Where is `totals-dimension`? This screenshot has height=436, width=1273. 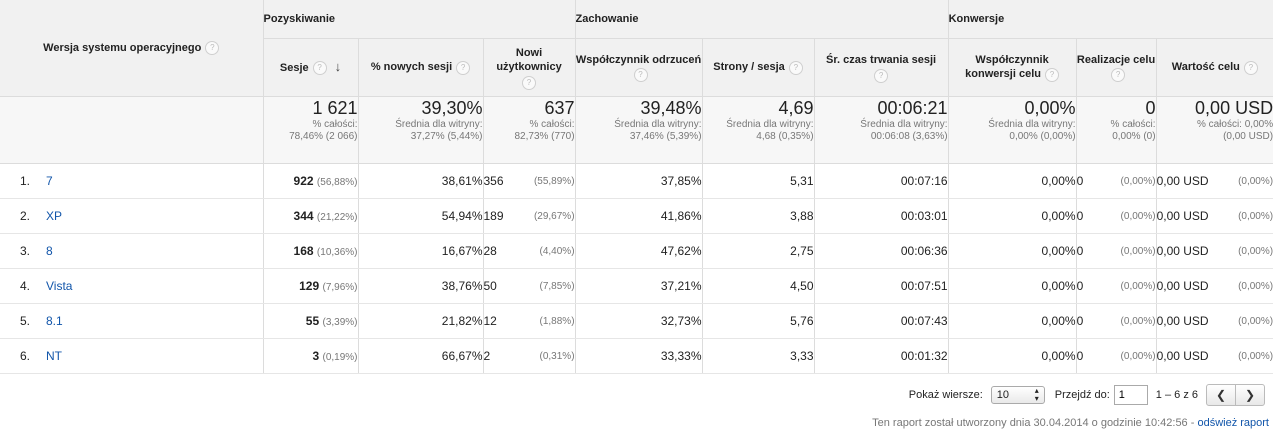
totals-dimension is located at coordinates (132, 130).